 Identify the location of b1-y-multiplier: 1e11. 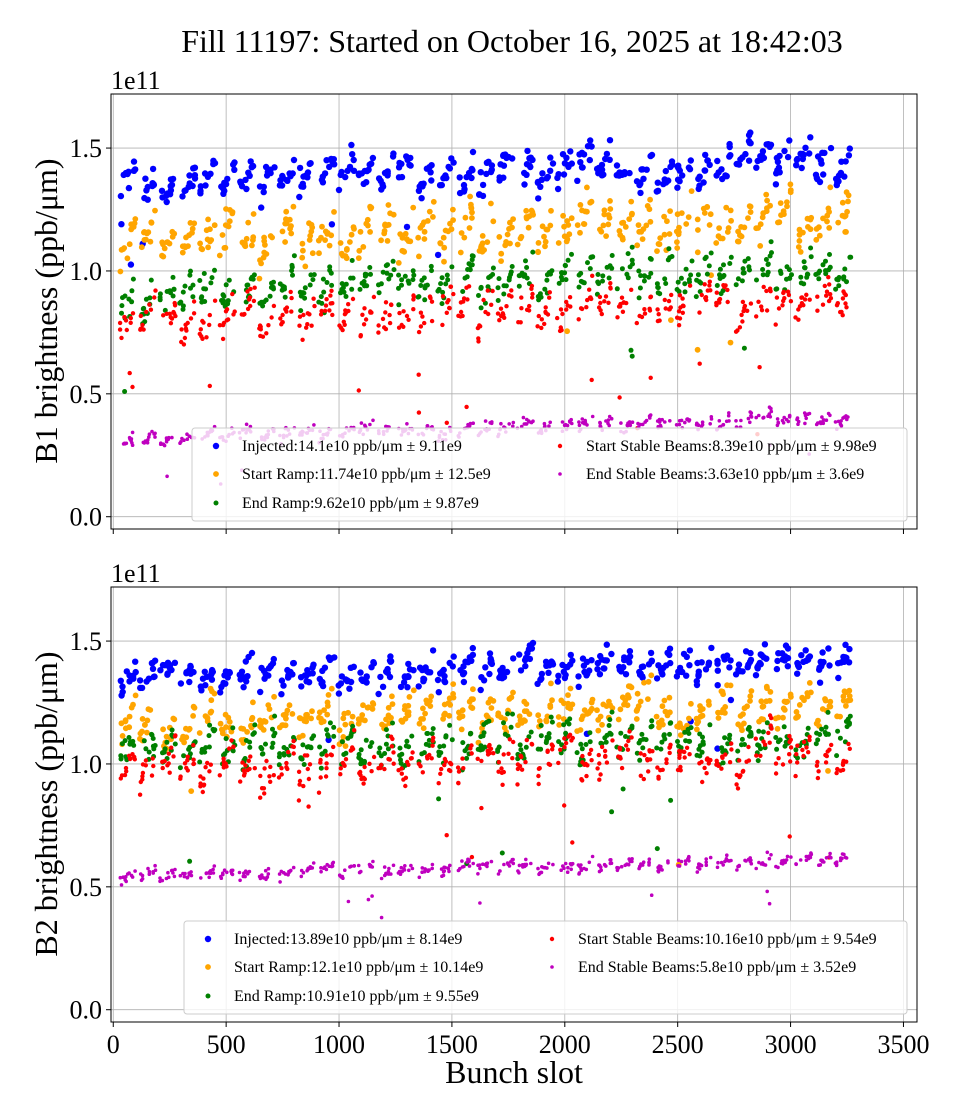
(136, 80).